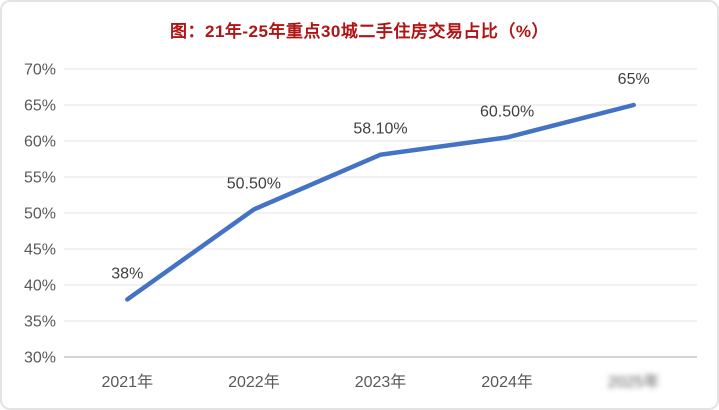 The width and height of the screenshot is (719, 410). I want to click on y-tick-label: 60%, so click(40, 142).